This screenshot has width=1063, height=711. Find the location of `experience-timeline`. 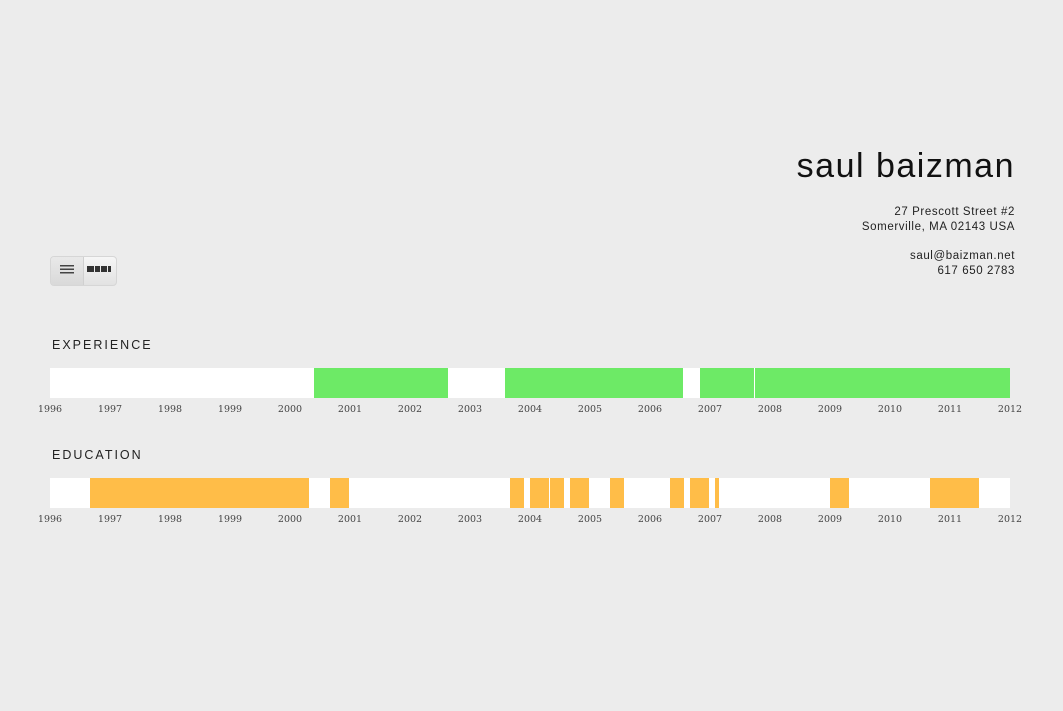

experience-timeline is located at coordinates (530, 383).